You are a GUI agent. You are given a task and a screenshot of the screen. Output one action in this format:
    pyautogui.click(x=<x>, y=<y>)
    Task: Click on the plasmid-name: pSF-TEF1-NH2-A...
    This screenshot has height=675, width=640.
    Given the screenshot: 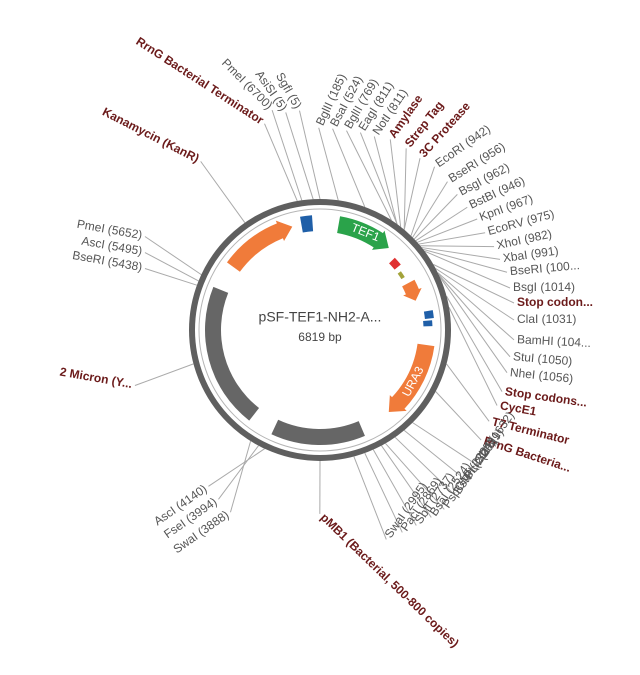 What is the action you would take?
    pyautogui.click(x=320, y=317)
    